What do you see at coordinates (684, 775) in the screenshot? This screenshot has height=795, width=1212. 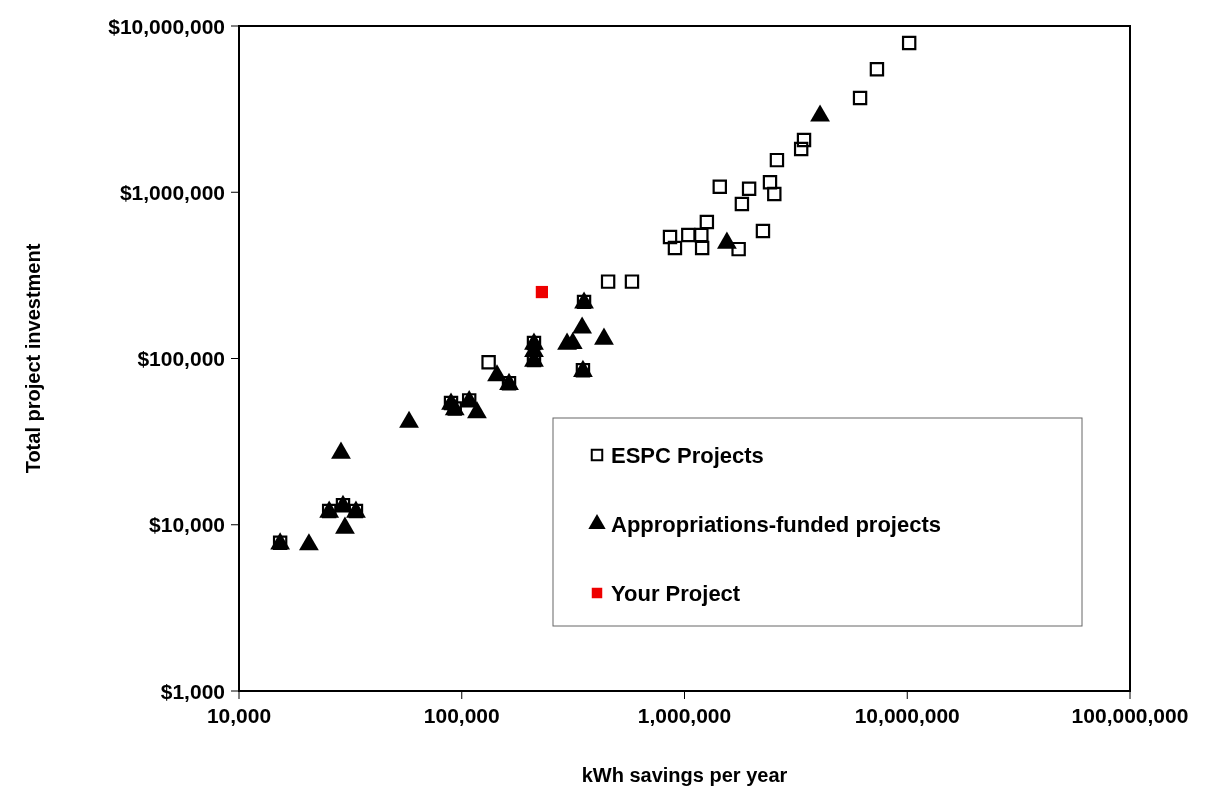 I see `x-axis-title: kWh savings per year` at bounding box center [684, 775].